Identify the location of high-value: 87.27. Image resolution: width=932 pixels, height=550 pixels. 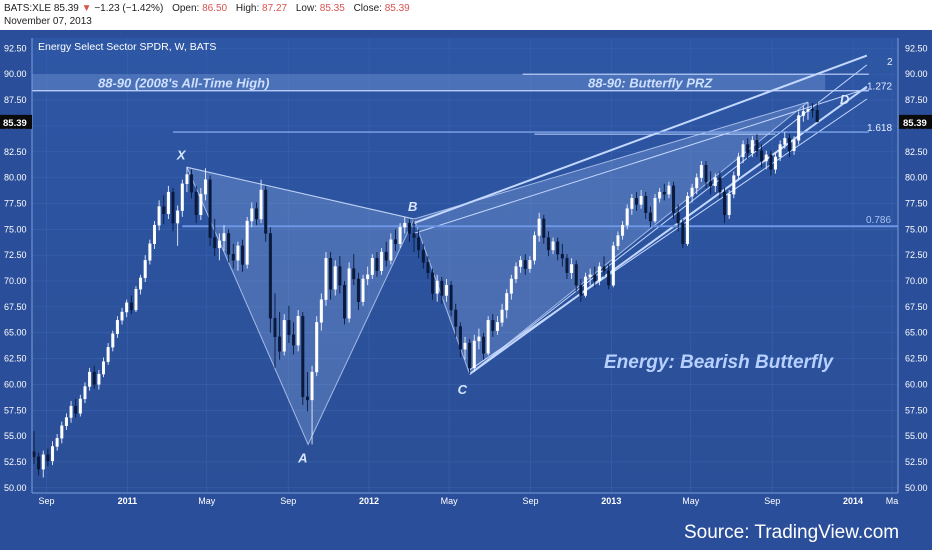
(275, 8).